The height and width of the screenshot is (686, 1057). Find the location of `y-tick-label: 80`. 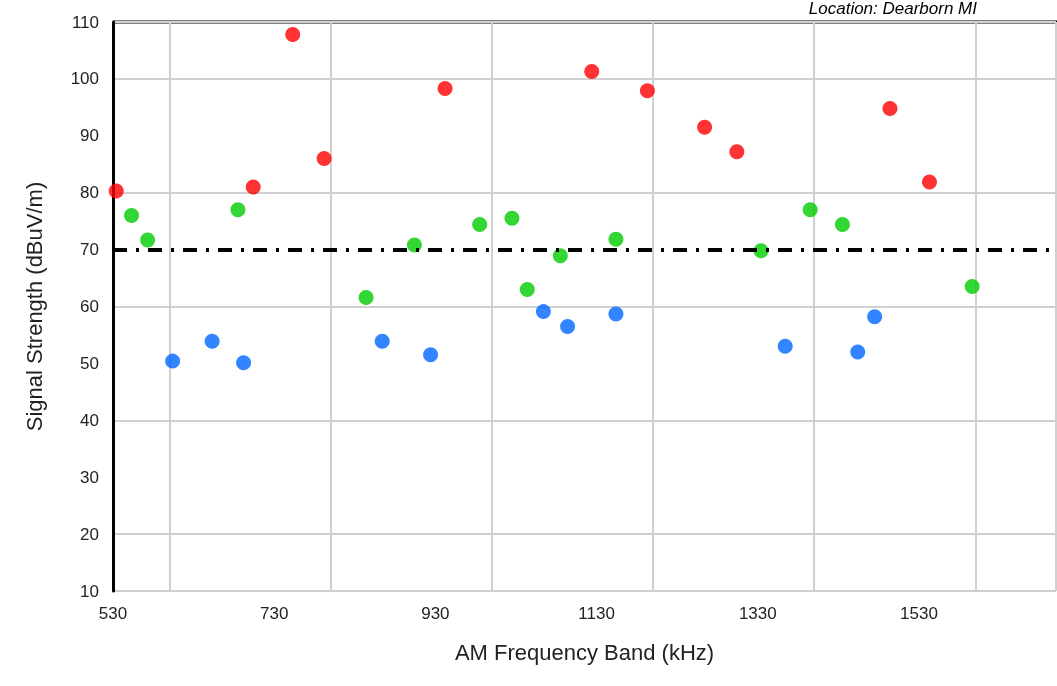

y-tick-label: 80 is located at coordinates (89, 193).